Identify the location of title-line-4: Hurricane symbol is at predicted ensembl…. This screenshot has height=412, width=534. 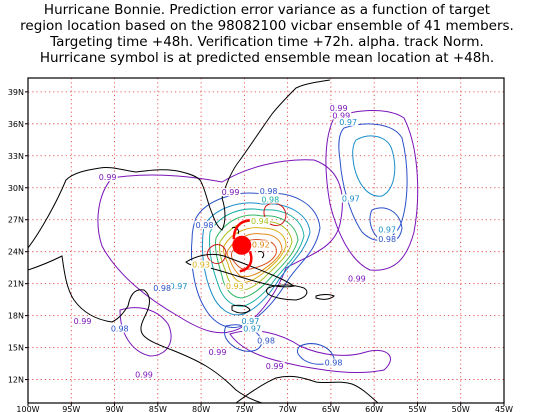
(267, 58).